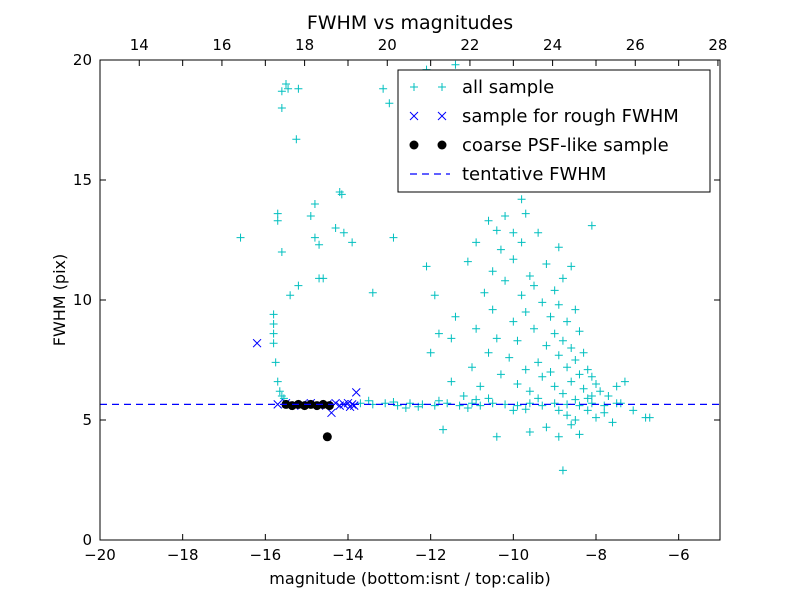 The height and width of the screenshot is (600, 800). What do you see at coordinates (82, 60) in the screenshot?
I see `y-tick-label: 20` at bounding box center [82, 60].